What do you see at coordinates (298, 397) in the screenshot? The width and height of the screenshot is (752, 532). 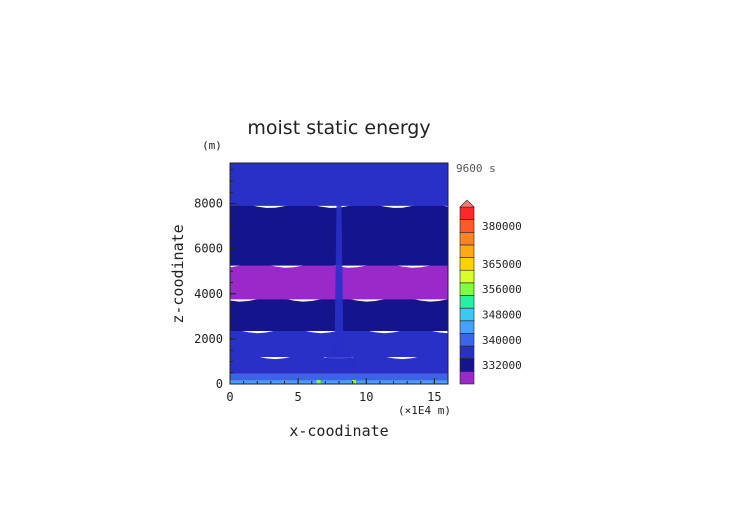 I see `x-tick-label: 5` at bounding box center [298, 397].